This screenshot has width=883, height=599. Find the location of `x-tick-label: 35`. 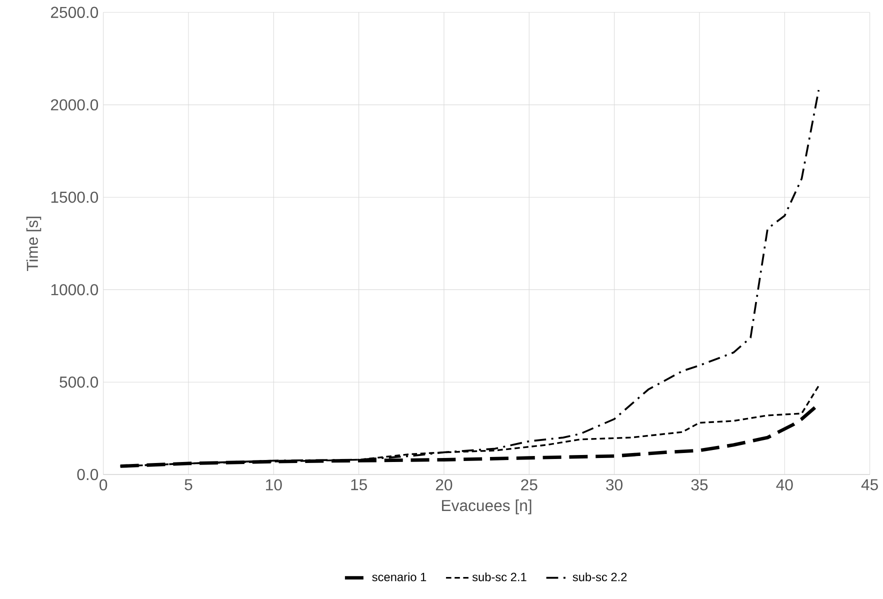

x-tick-label: 35 is located at coordinates (699, 485).